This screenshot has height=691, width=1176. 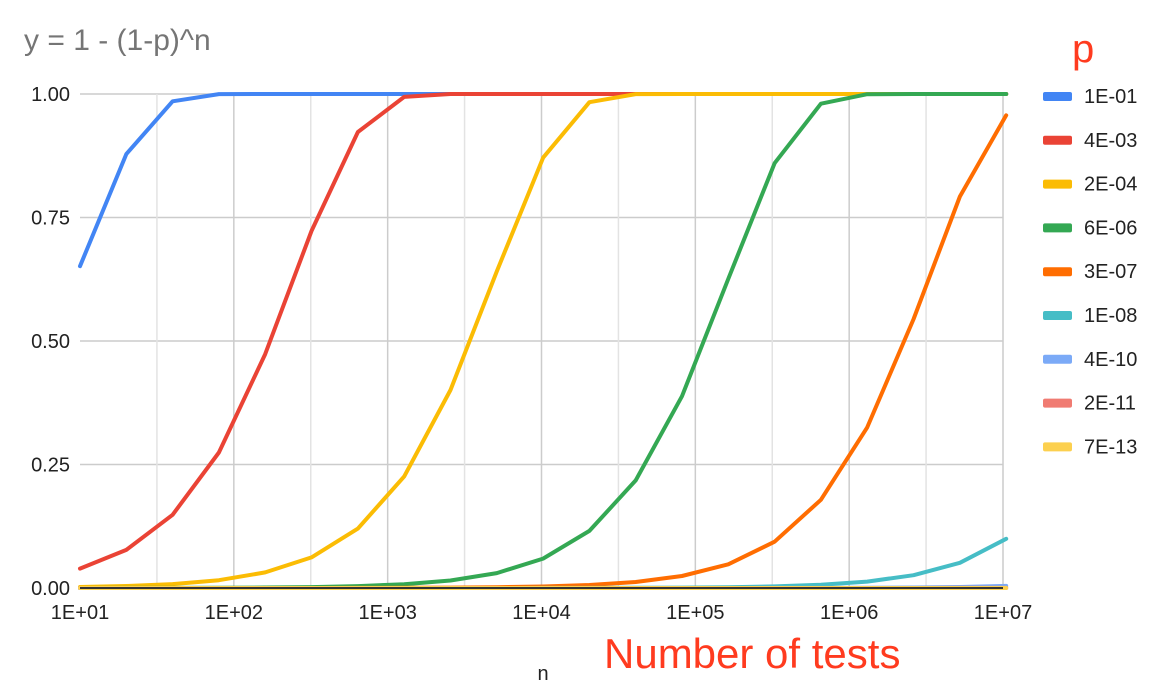 I want to click on x-tick-label: 1E+06, so click(x=849, y=613).